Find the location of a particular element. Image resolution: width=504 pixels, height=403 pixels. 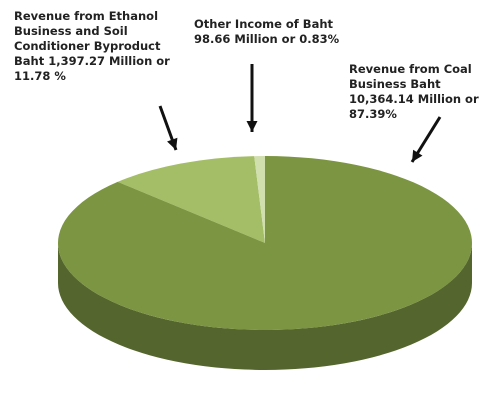

arrow-ethanol-head is located at coordinates (172, 143).